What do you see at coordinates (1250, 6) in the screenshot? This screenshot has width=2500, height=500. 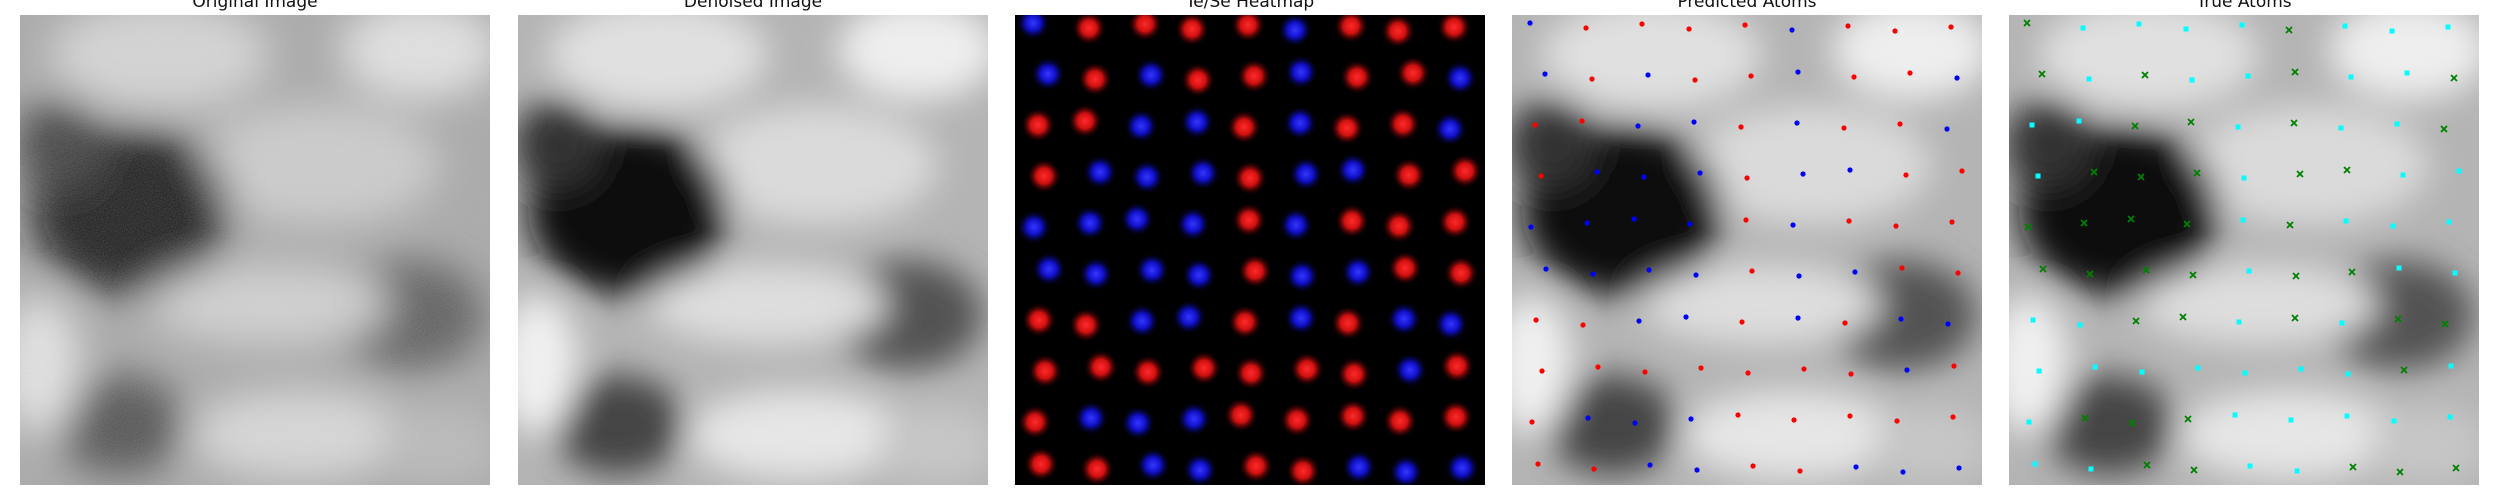 I see `te-se-heatmap-title: Te/Se Heatmap` at bounding box center [1250, 6].